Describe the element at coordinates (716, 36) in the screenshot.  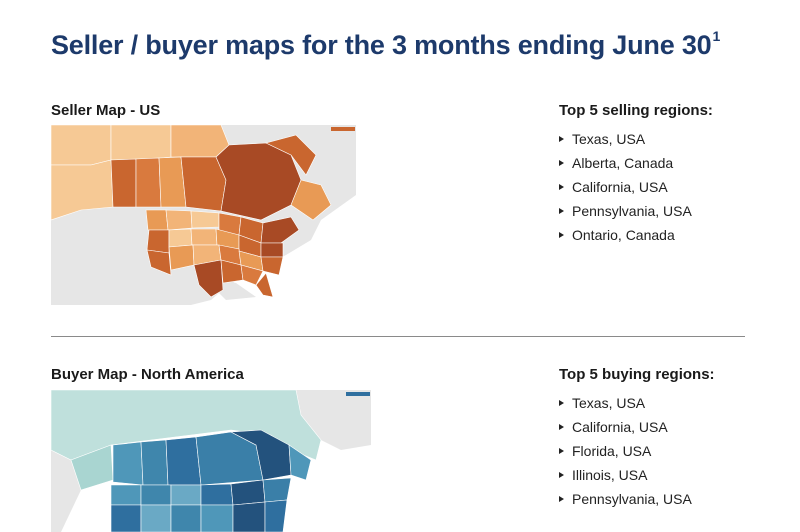
I see `title-footnote: 1` at that location.